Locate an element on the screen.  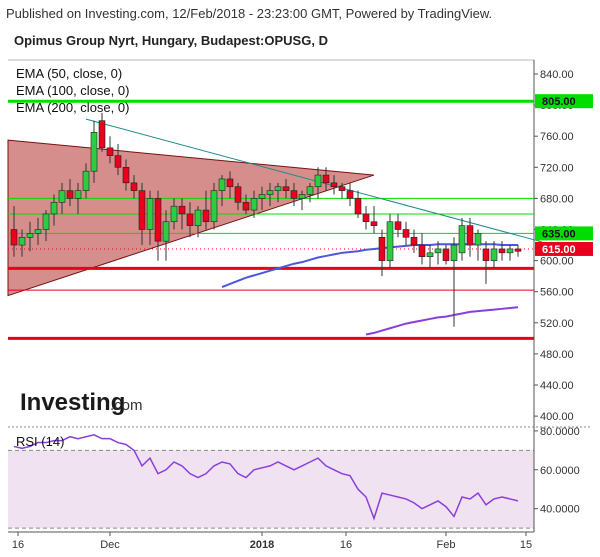
rsi-line is located at coordinates (266, 477).